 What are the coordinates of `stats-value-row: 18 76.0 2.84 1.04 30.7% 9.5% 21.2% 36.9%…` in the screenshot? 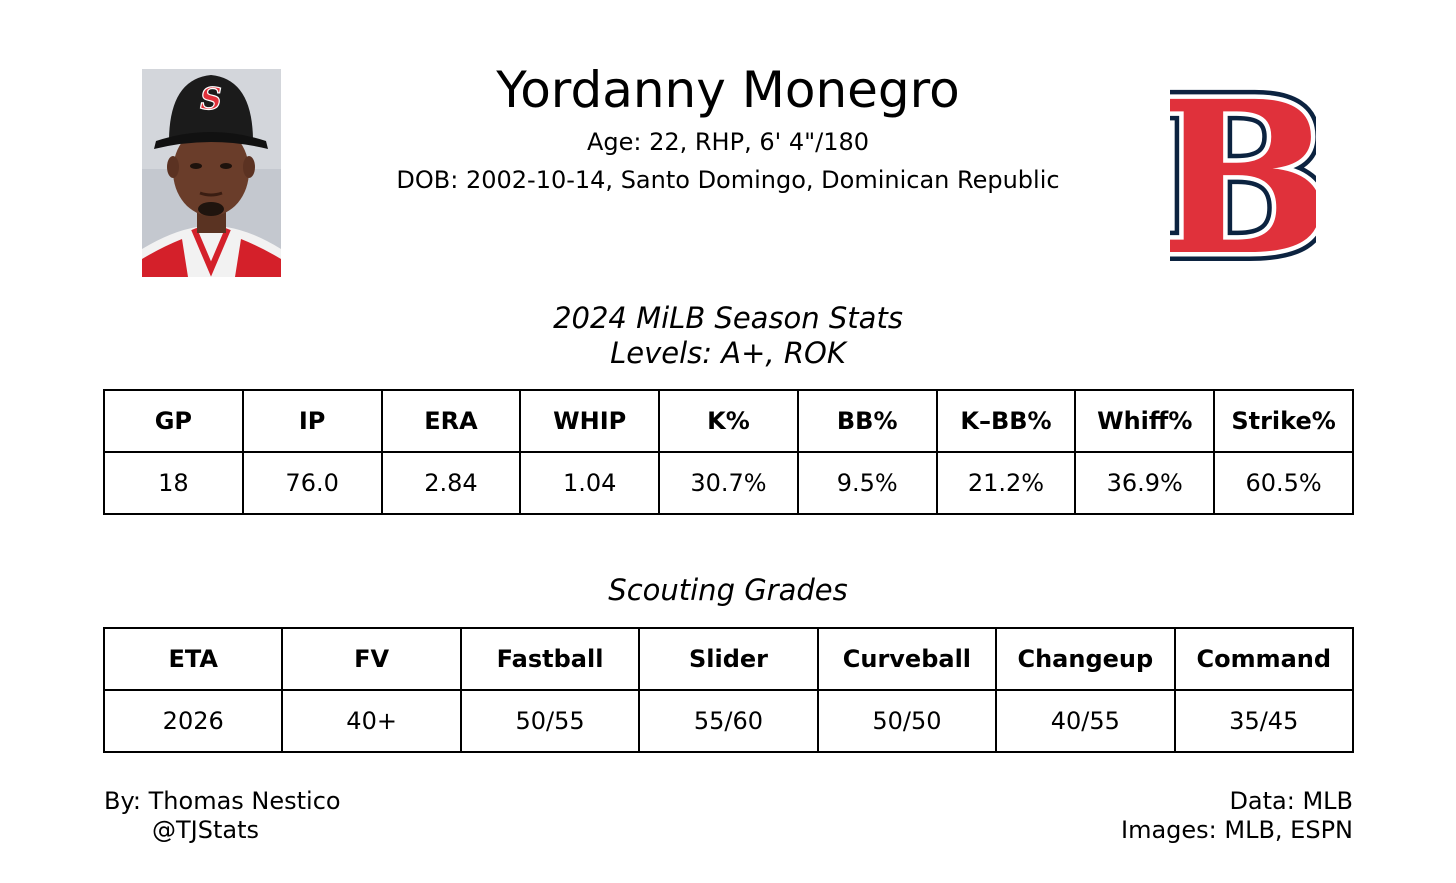 It's located at (728, 483).